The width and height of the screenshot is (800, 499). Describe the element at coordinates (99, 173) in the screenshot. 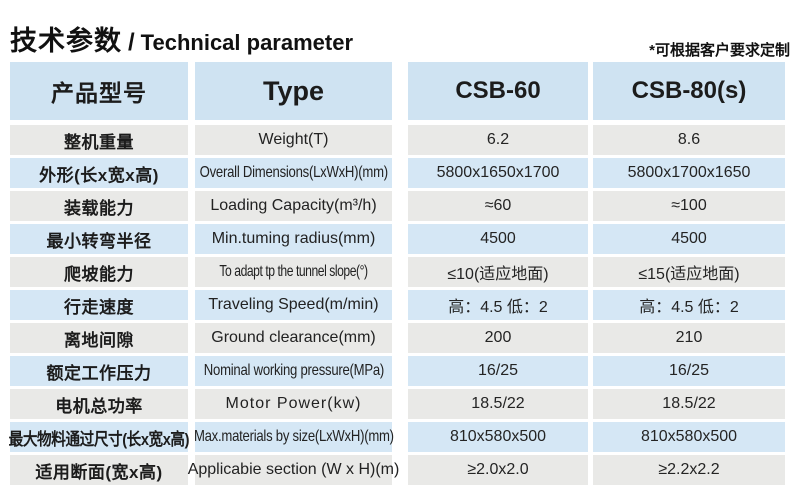

I see `row-label-zh: 外形(长x宽x高)` at that location.